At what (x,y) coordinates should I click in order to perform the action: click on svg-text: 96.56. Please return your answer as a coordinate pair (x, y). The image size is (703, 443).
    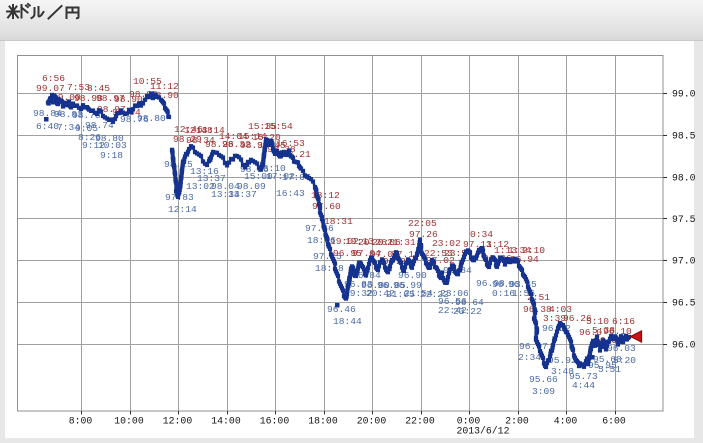
    Looking at the image, I should click on (452, 301).